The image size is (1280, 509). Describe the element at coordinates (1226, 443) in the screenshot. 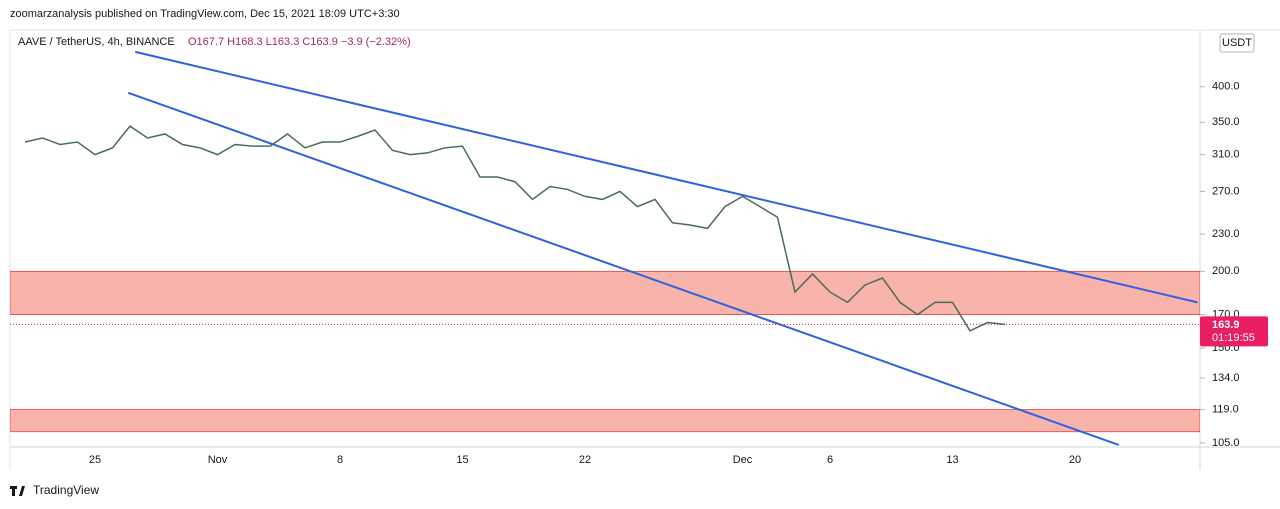

I see `y-tick-label: 105.0` at that location.